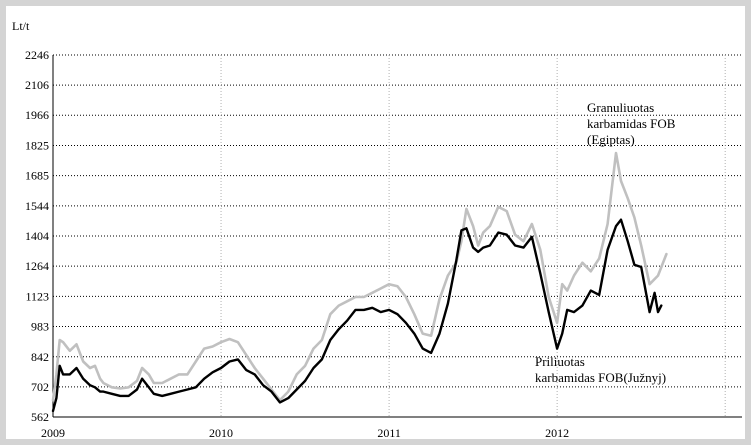 The height and width of the screenshot is (445, 751). What do you see at coordinates (389, 433) in the screenshot?
I see `x-tick-label: 2011` at bounding box center [389, 433].